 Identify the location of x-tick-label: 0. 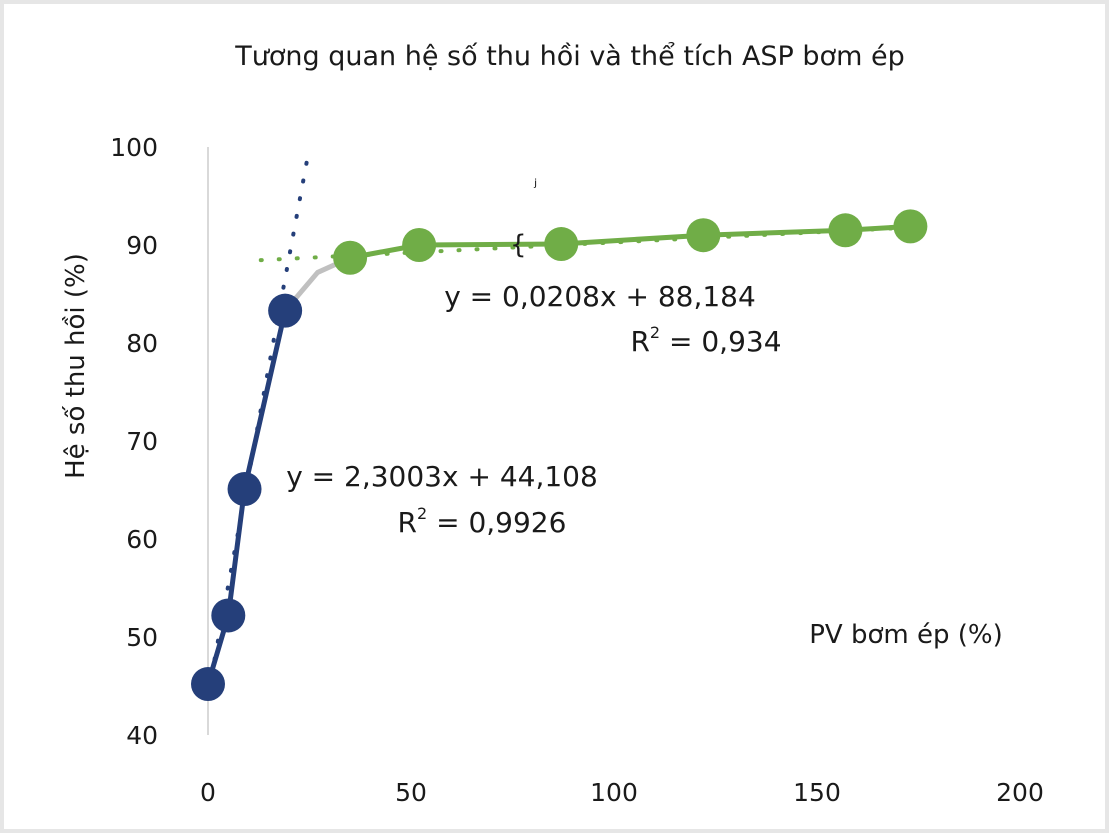
(208, 792).